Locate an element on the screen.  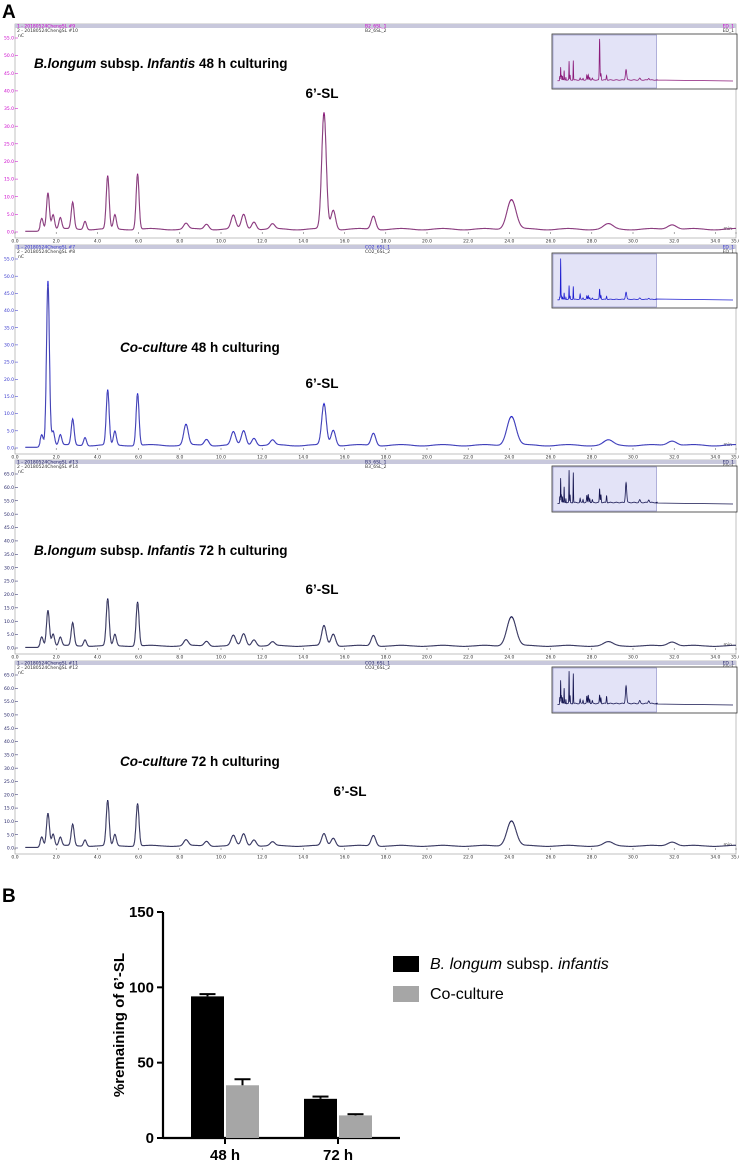
header-left: 1 - 20180524ChengSL #9 is located at coordinates (46, 27).